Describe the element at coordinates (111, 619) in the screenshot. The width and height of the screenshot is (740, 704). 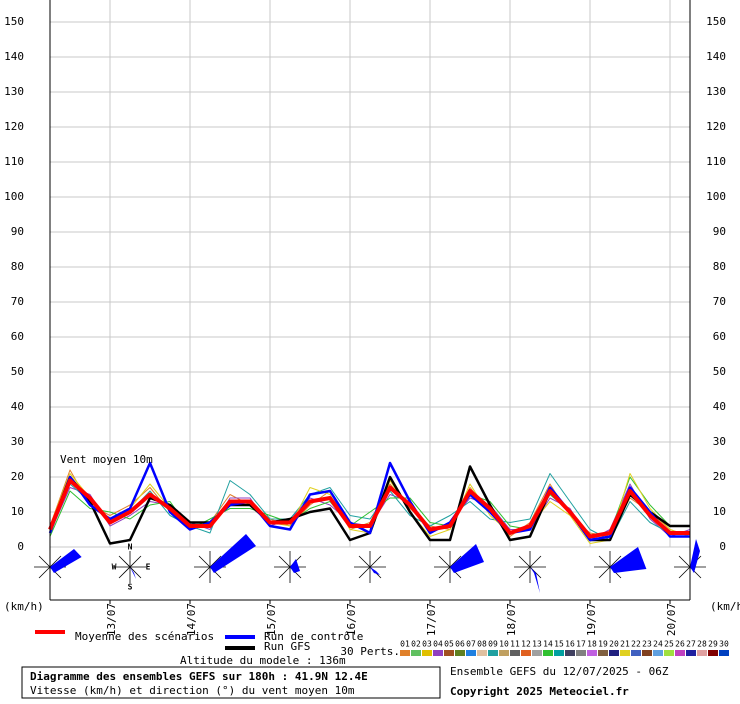
I see `x-tick-label: 13/07` at that location.